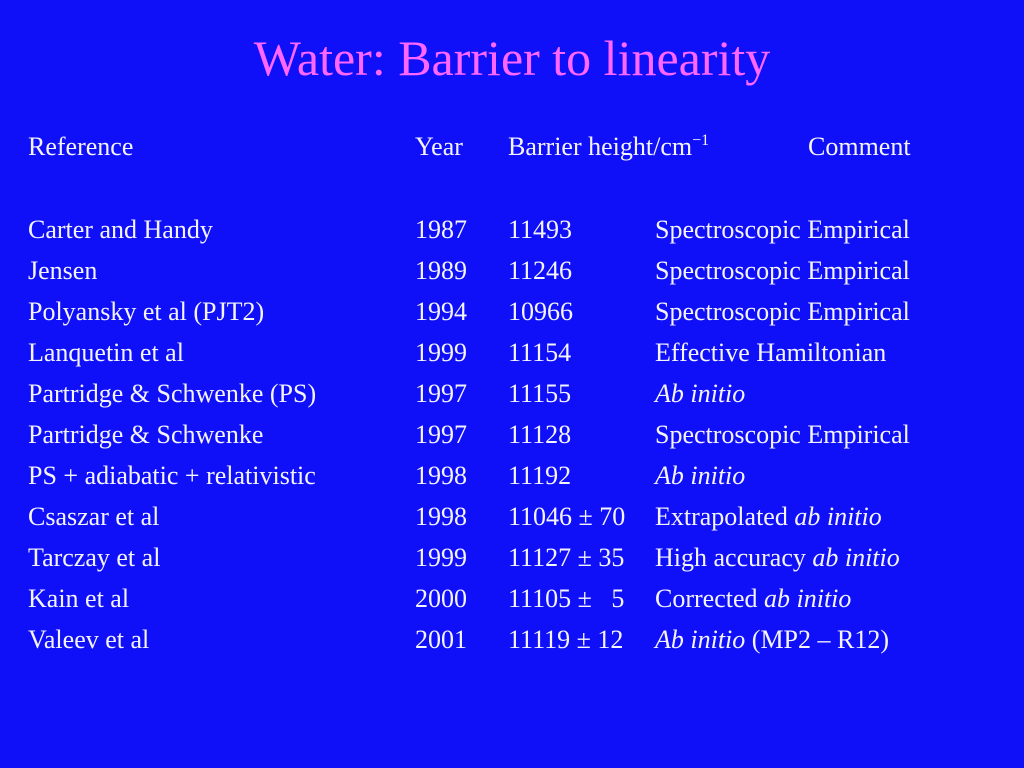 The height and width of the screenshot is (768, 1024). I want to click on comment: Extrapolated ab initio, so click(768, 517).